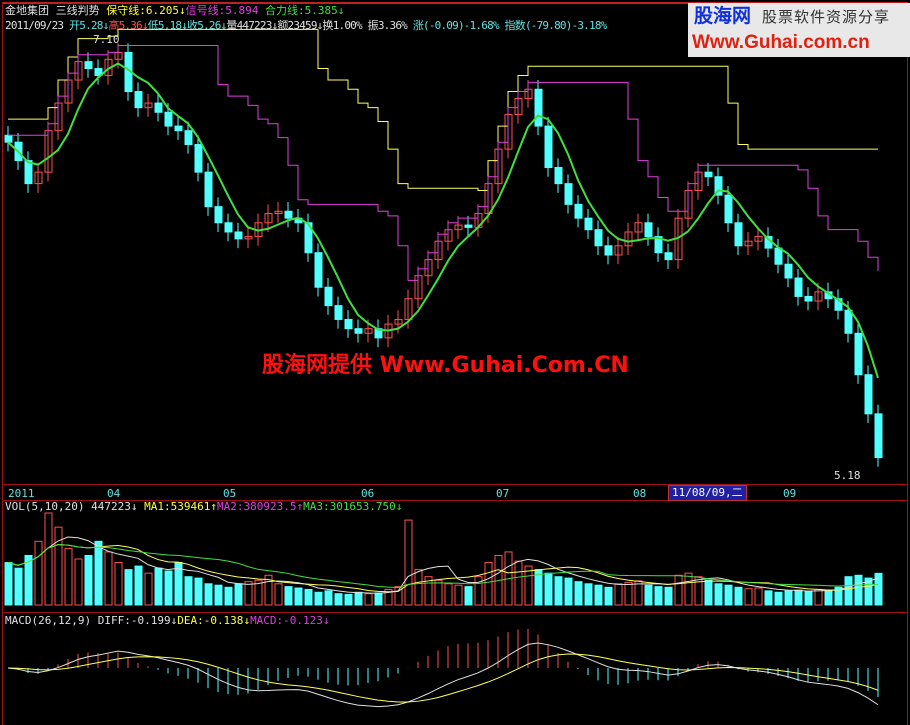  What do you see at coordinates (169, 25) in the screenshot?
I see `low: 5.18` at bounding box center [169, 25].